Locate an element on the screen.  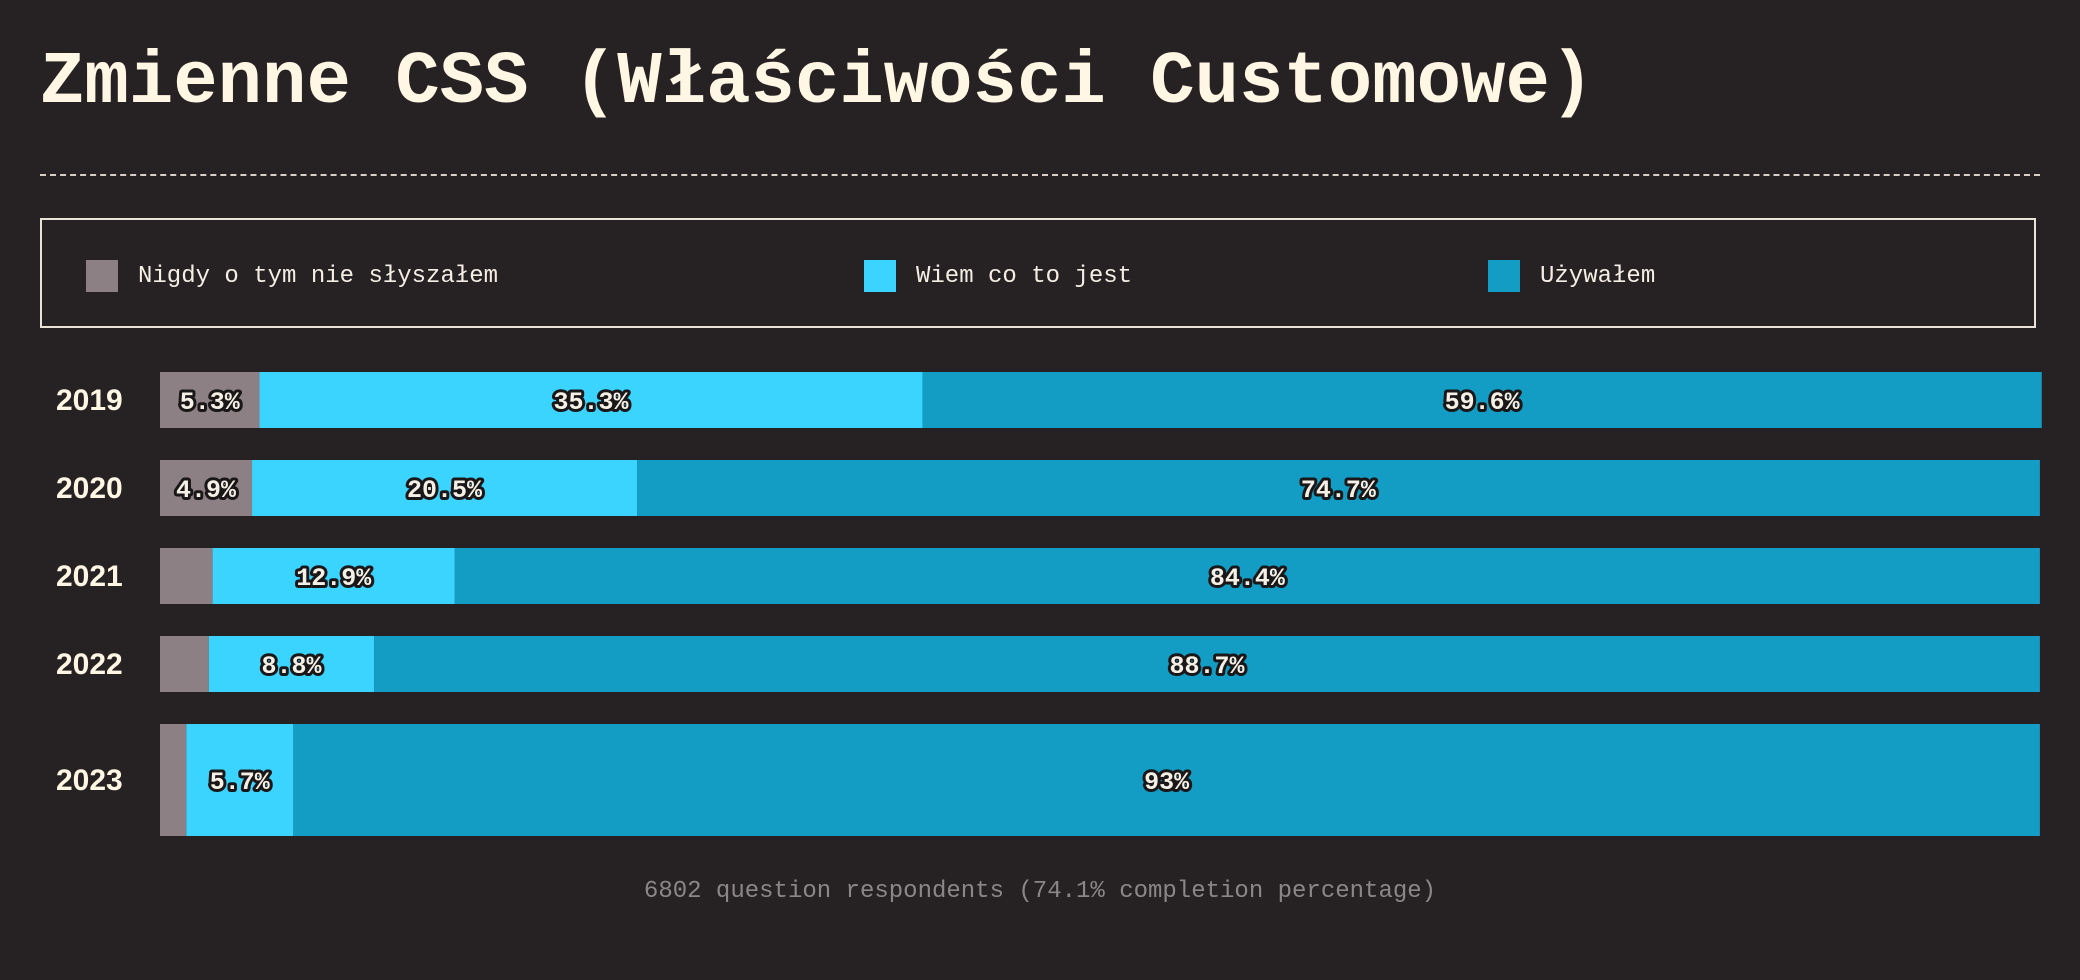
data-label-wiem-co-to-jest-2023: 5.7% is located at coordinates (240, 782).